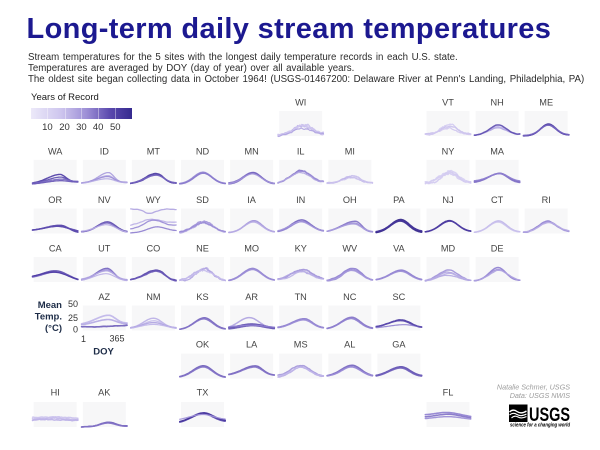  I want to click on svg-text: 0, so click(75, 330).